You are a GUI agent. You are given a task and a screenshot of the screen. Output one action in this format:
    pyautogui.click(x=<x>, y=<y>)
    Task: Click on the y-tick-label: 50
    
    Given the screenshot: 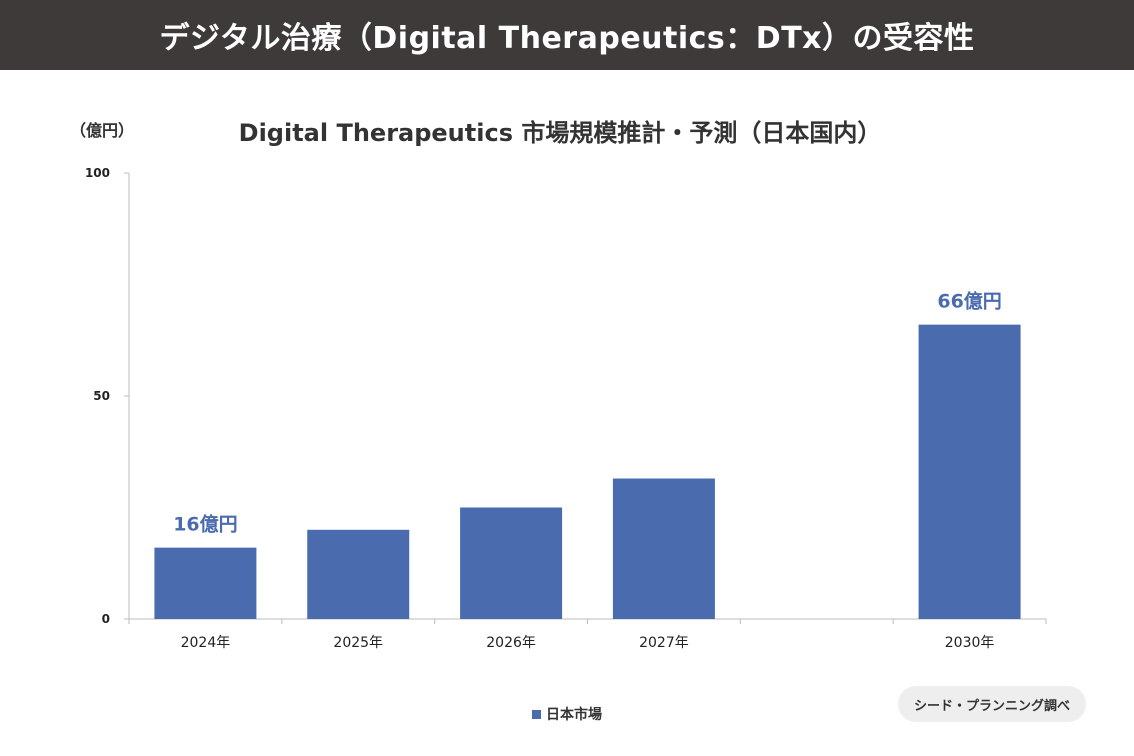 What is the action you would take?
    pyautogui.click(x=101, y=396)
    